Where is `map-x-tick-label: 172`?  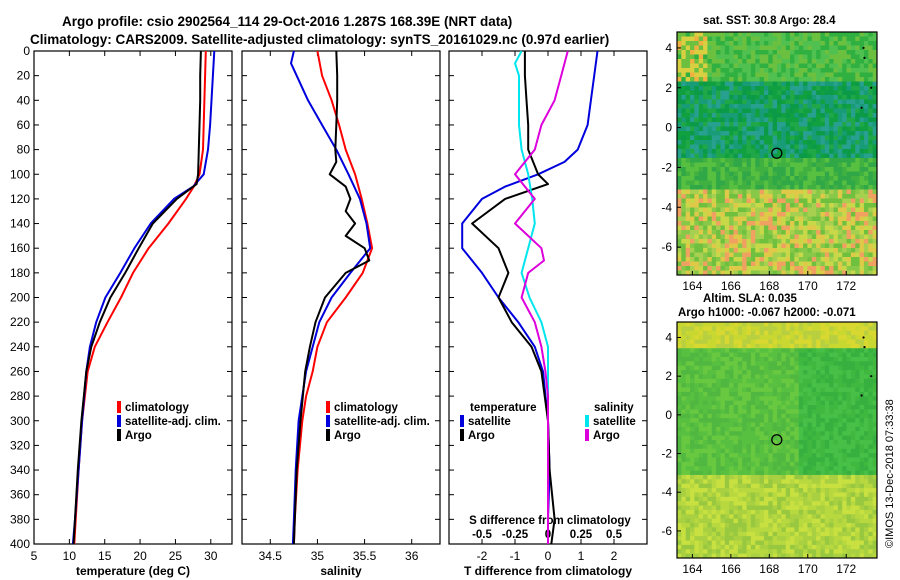 map-x-tick-label: 172 is located at coordinates (846, 286).